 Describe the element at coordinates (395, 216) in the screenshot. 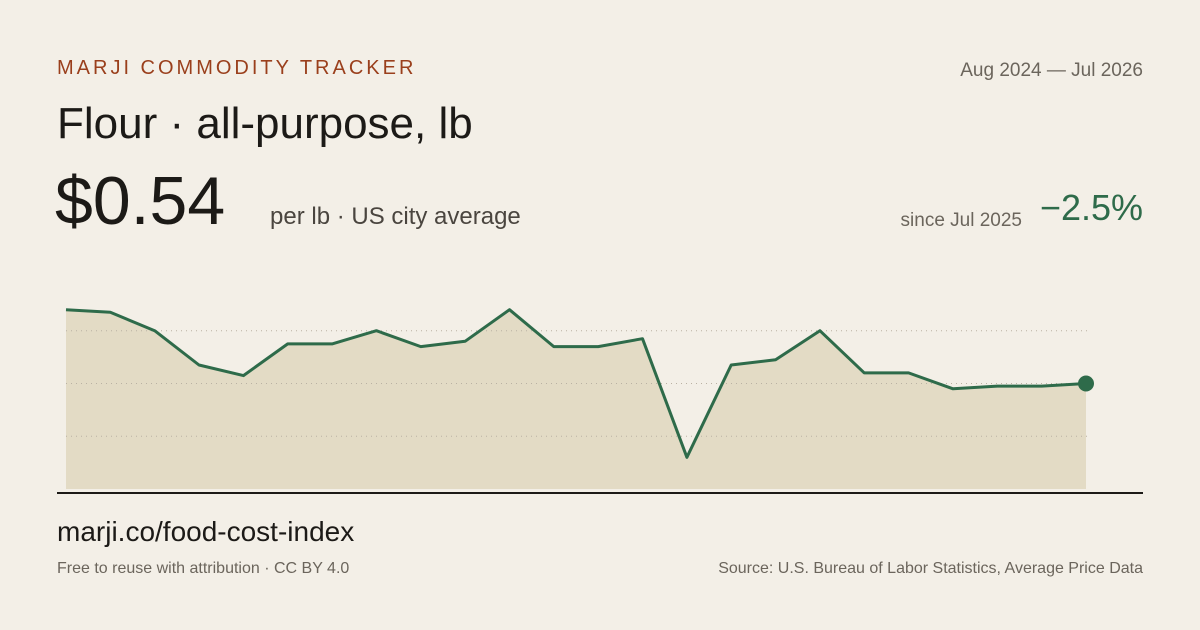

I see `price-note: per lb · US city average` at that location.